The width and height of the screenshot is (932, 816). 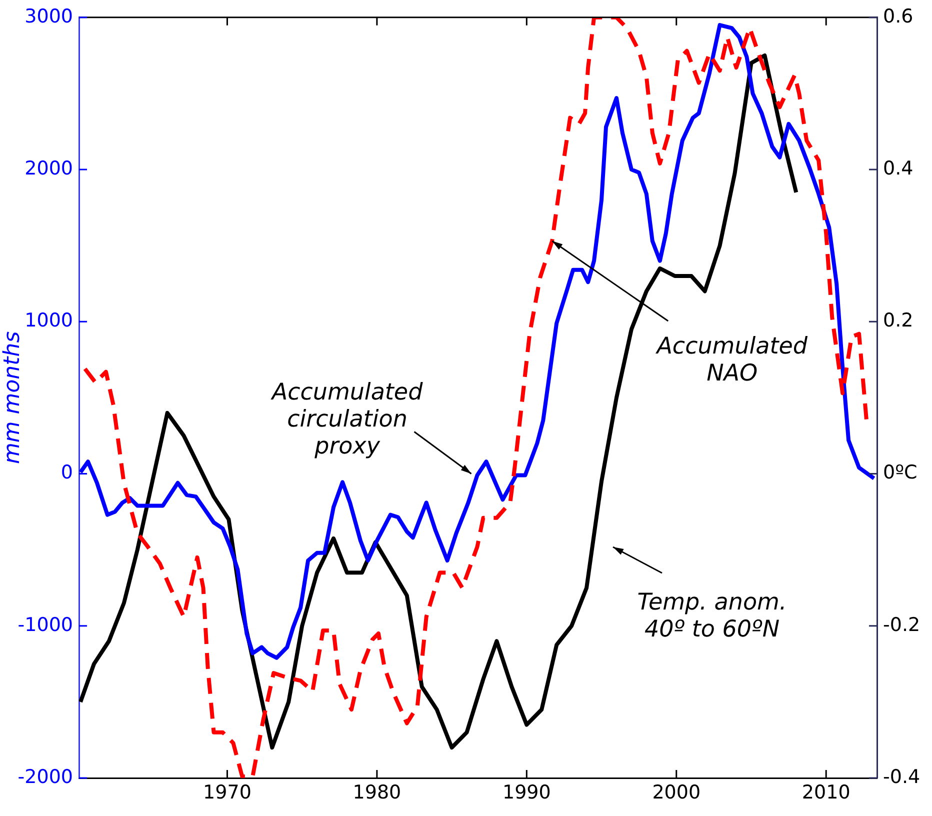 I want to click on x-tick-label: 1970, so click(x=227, y=792).